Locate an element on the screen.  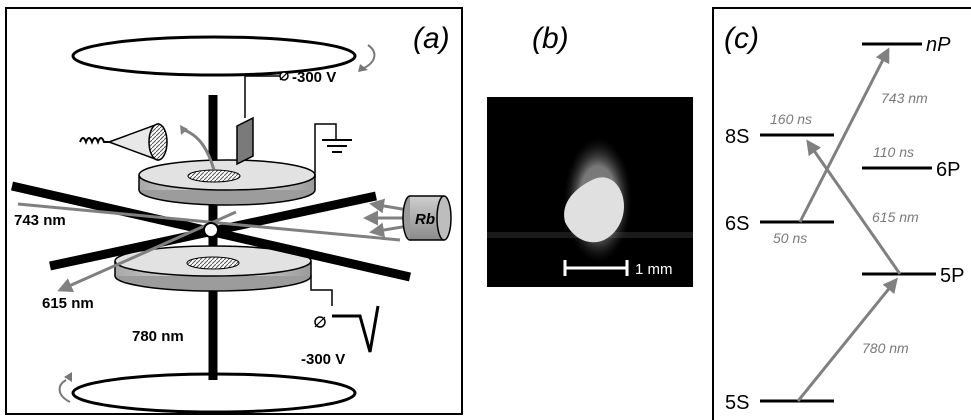
panel-b-label: (b) is located at coordinates (550, 38).